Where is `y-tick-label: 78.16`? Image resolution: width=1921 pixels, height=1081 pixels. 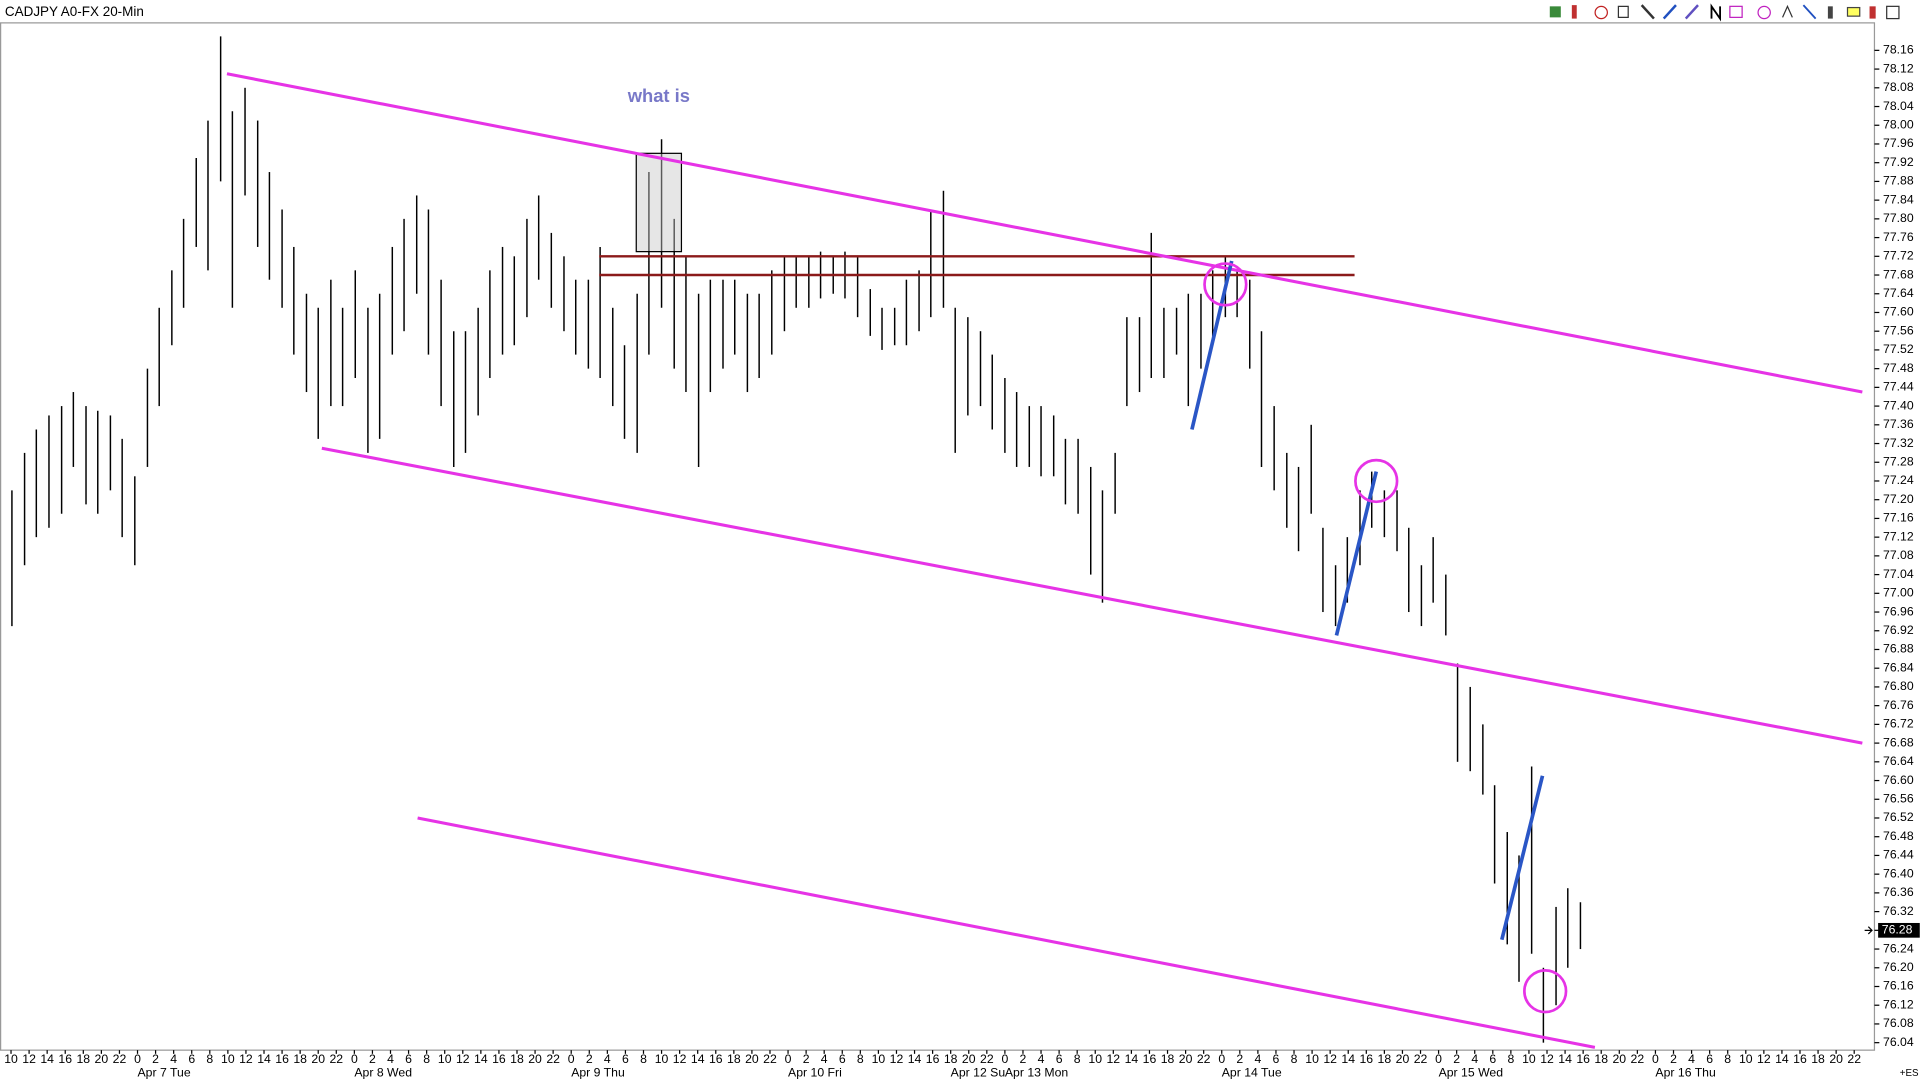 y-tick-label: 78.16 is located at coordinates (1898, 50).